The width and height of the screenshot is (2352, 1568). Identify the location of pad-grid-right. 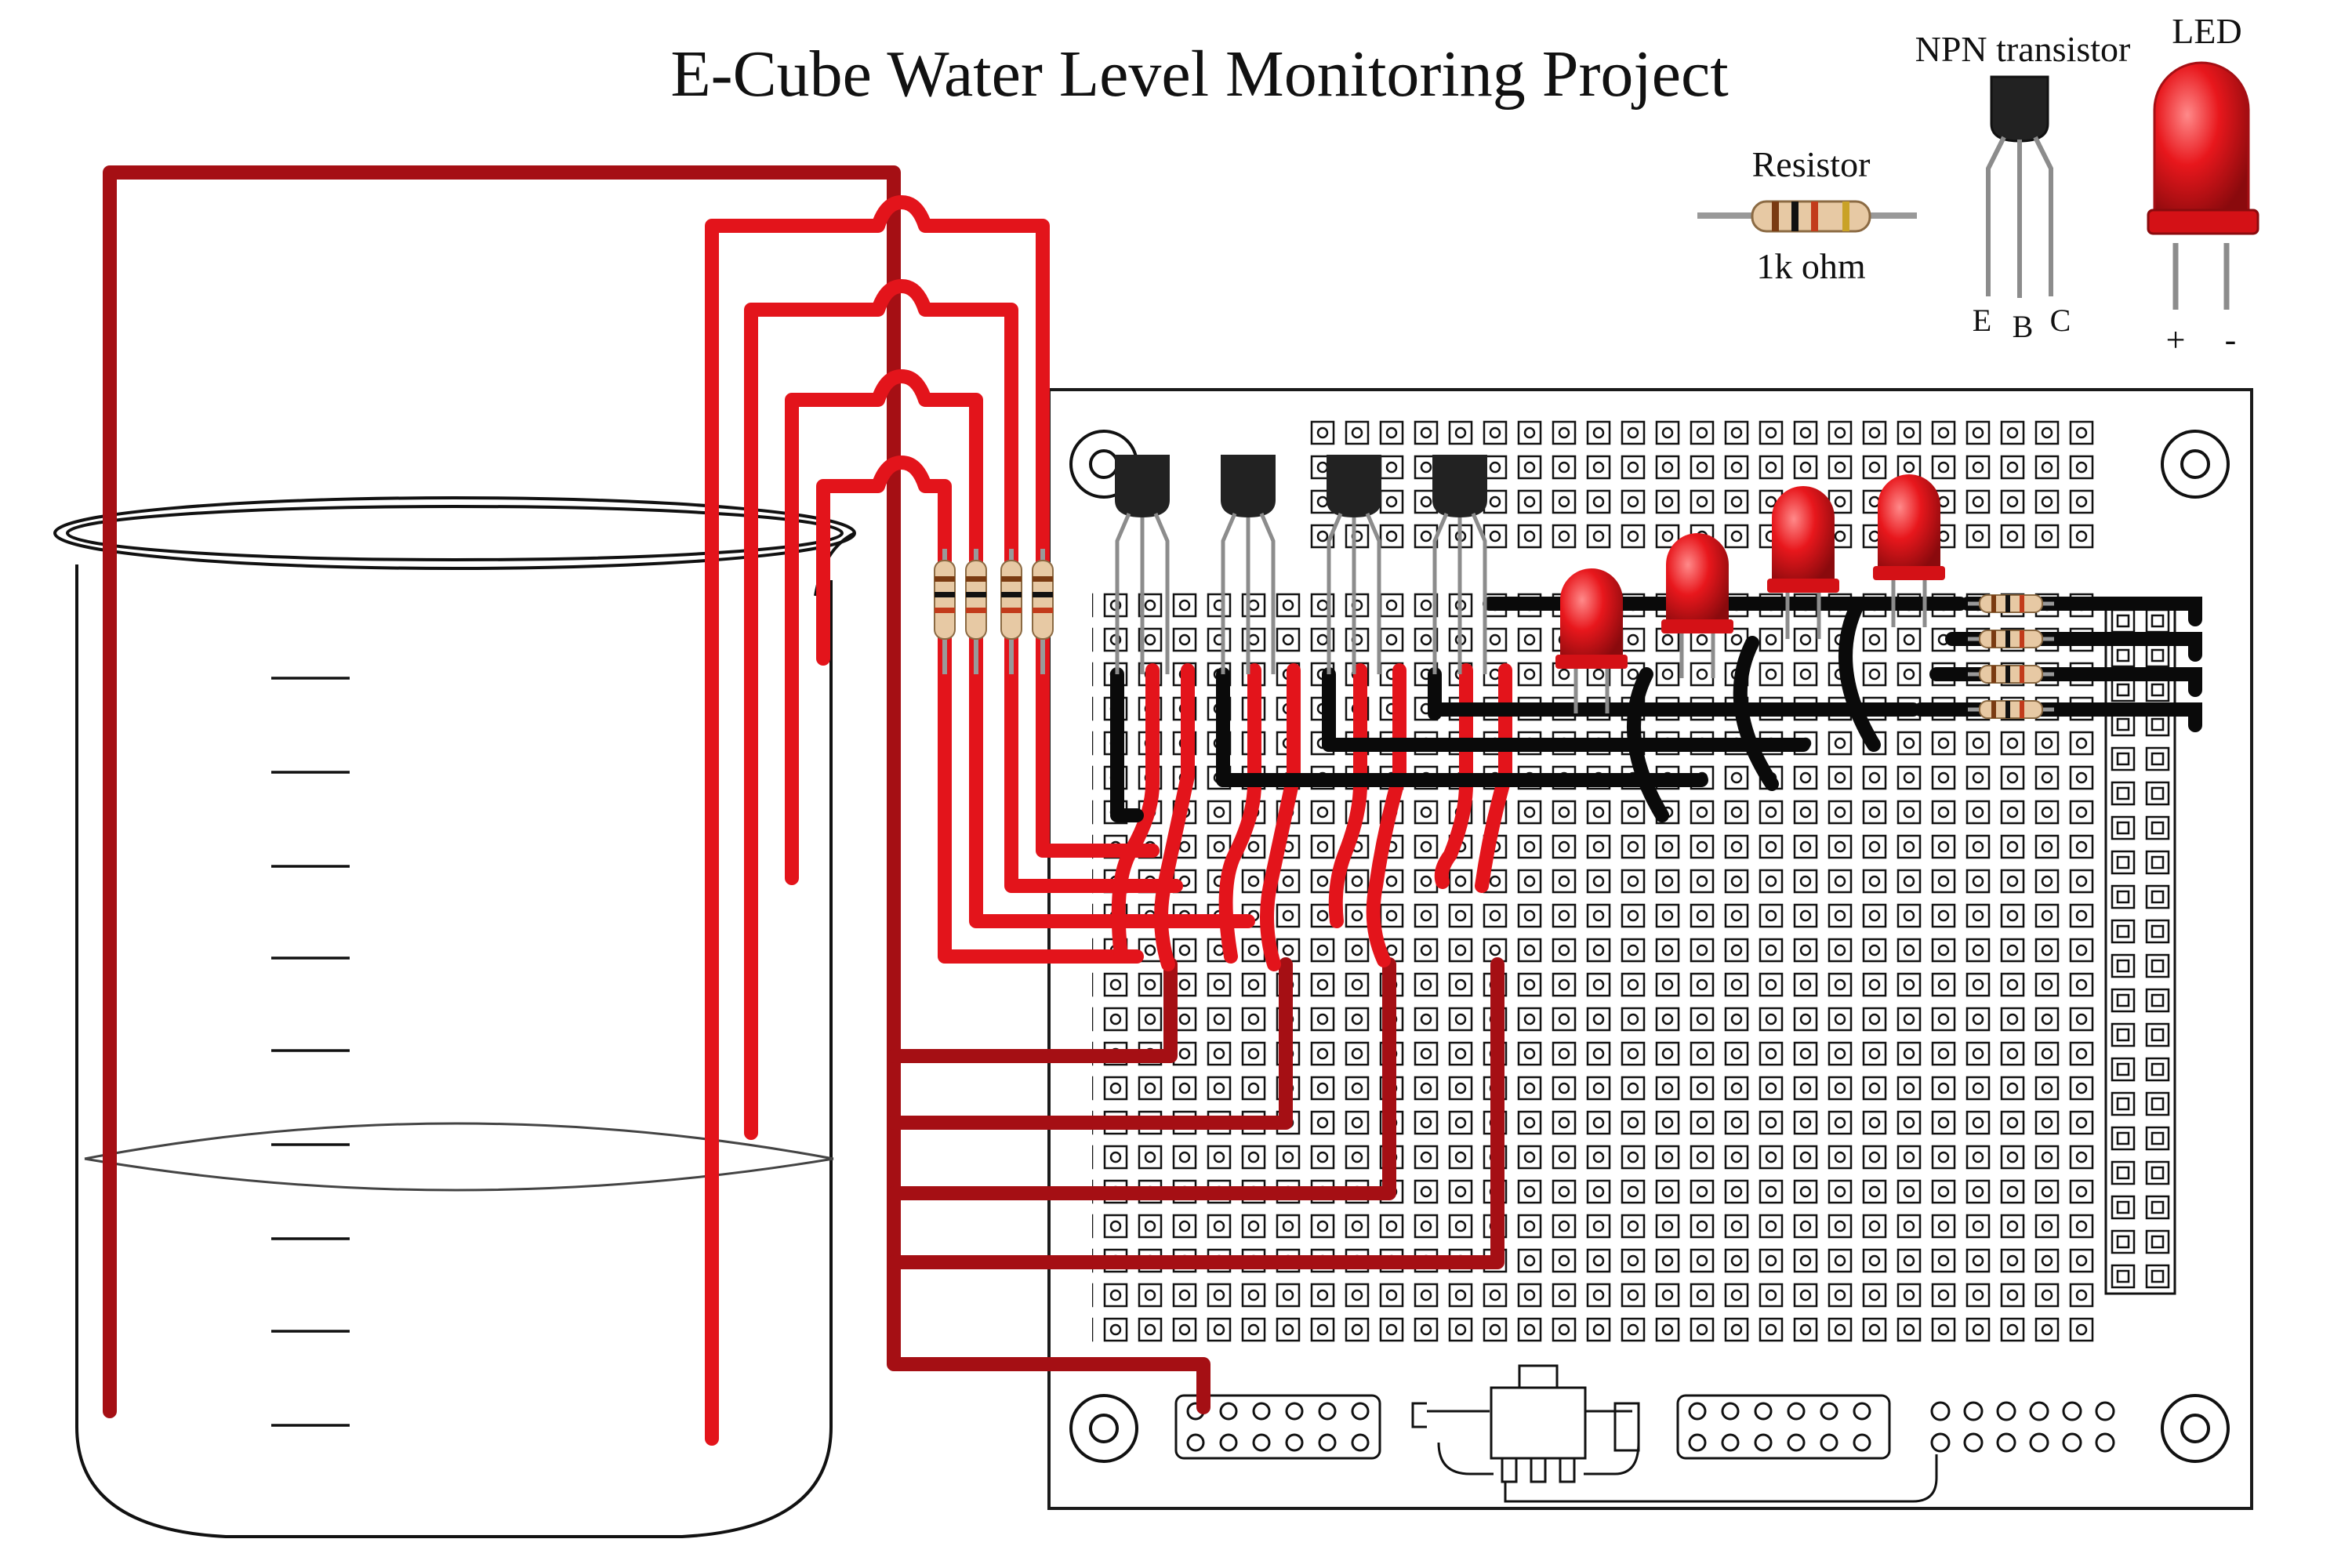
(2140, 949).